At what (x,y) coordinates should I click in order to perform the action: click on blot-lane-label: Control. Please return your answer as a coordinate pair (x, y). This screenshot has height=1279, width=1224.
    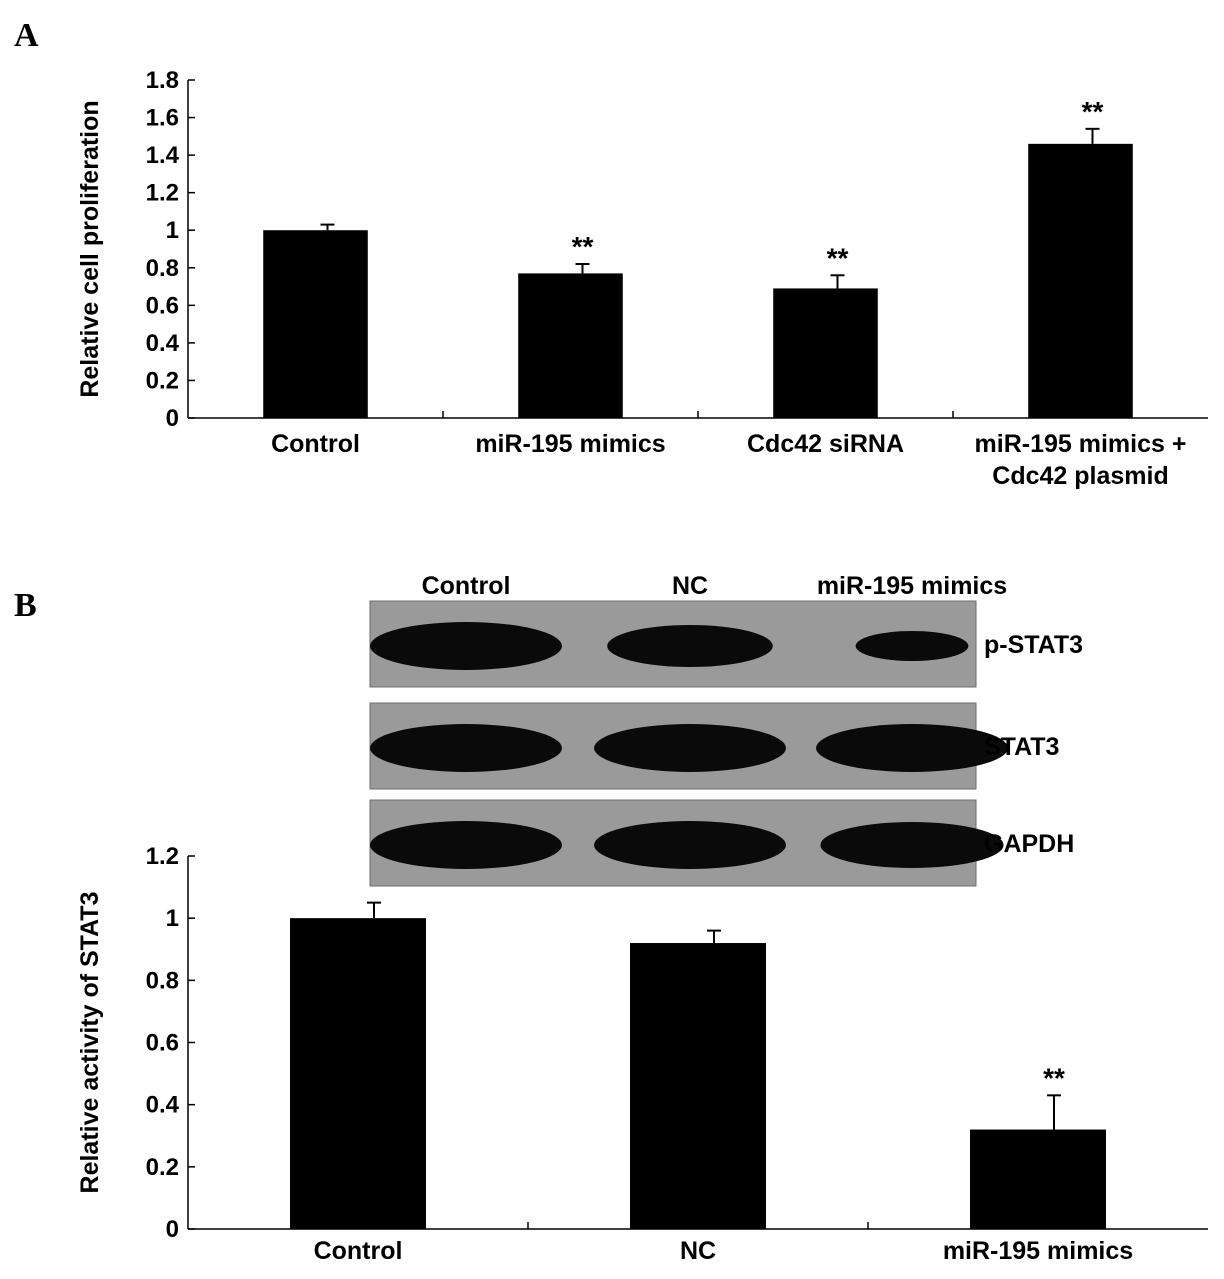
    Looking at the image, I should click on (466, 586).